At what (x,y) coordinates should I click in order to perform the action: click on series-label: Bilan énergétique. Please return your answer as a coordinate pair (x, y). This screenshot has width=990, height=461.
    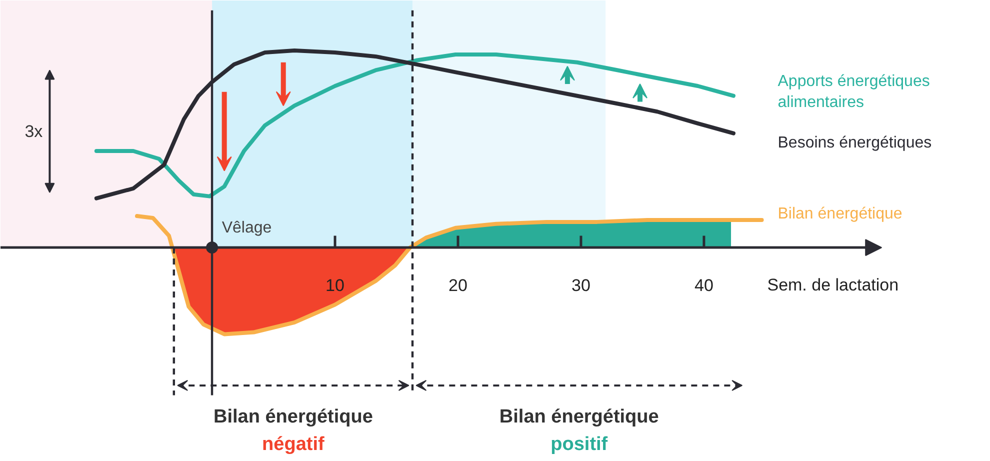
    Looking at the image, I should click on (840, 214).